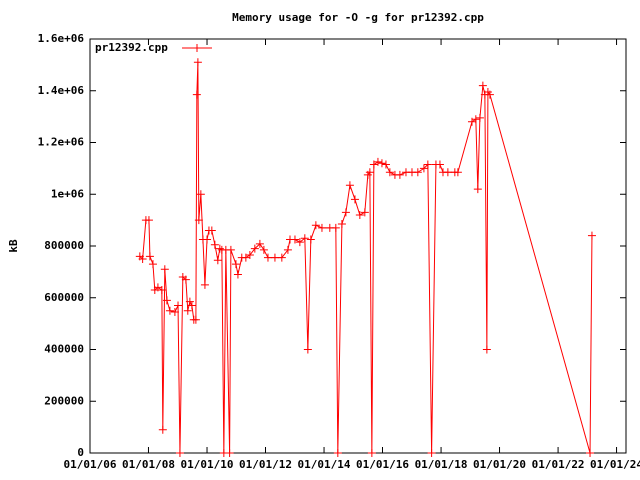  Describe the element at coordinates (148, 464) in the screenshot. I see `x-tick-label: 01/01/08` at that location.